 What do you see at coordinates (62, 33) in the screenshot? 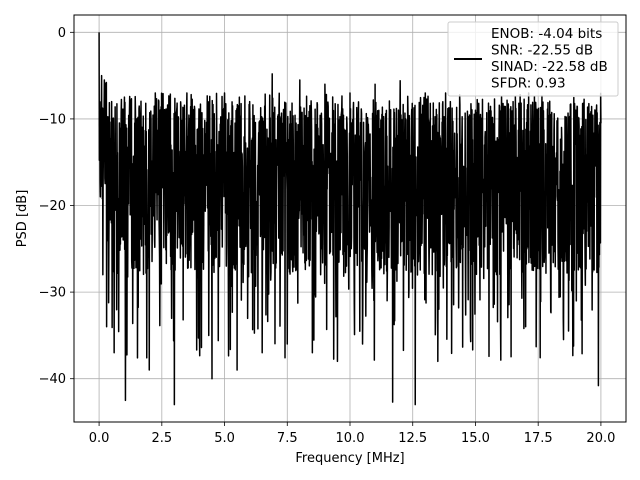
I see `y-tick-label: 0` at bounding box center [62, 33].